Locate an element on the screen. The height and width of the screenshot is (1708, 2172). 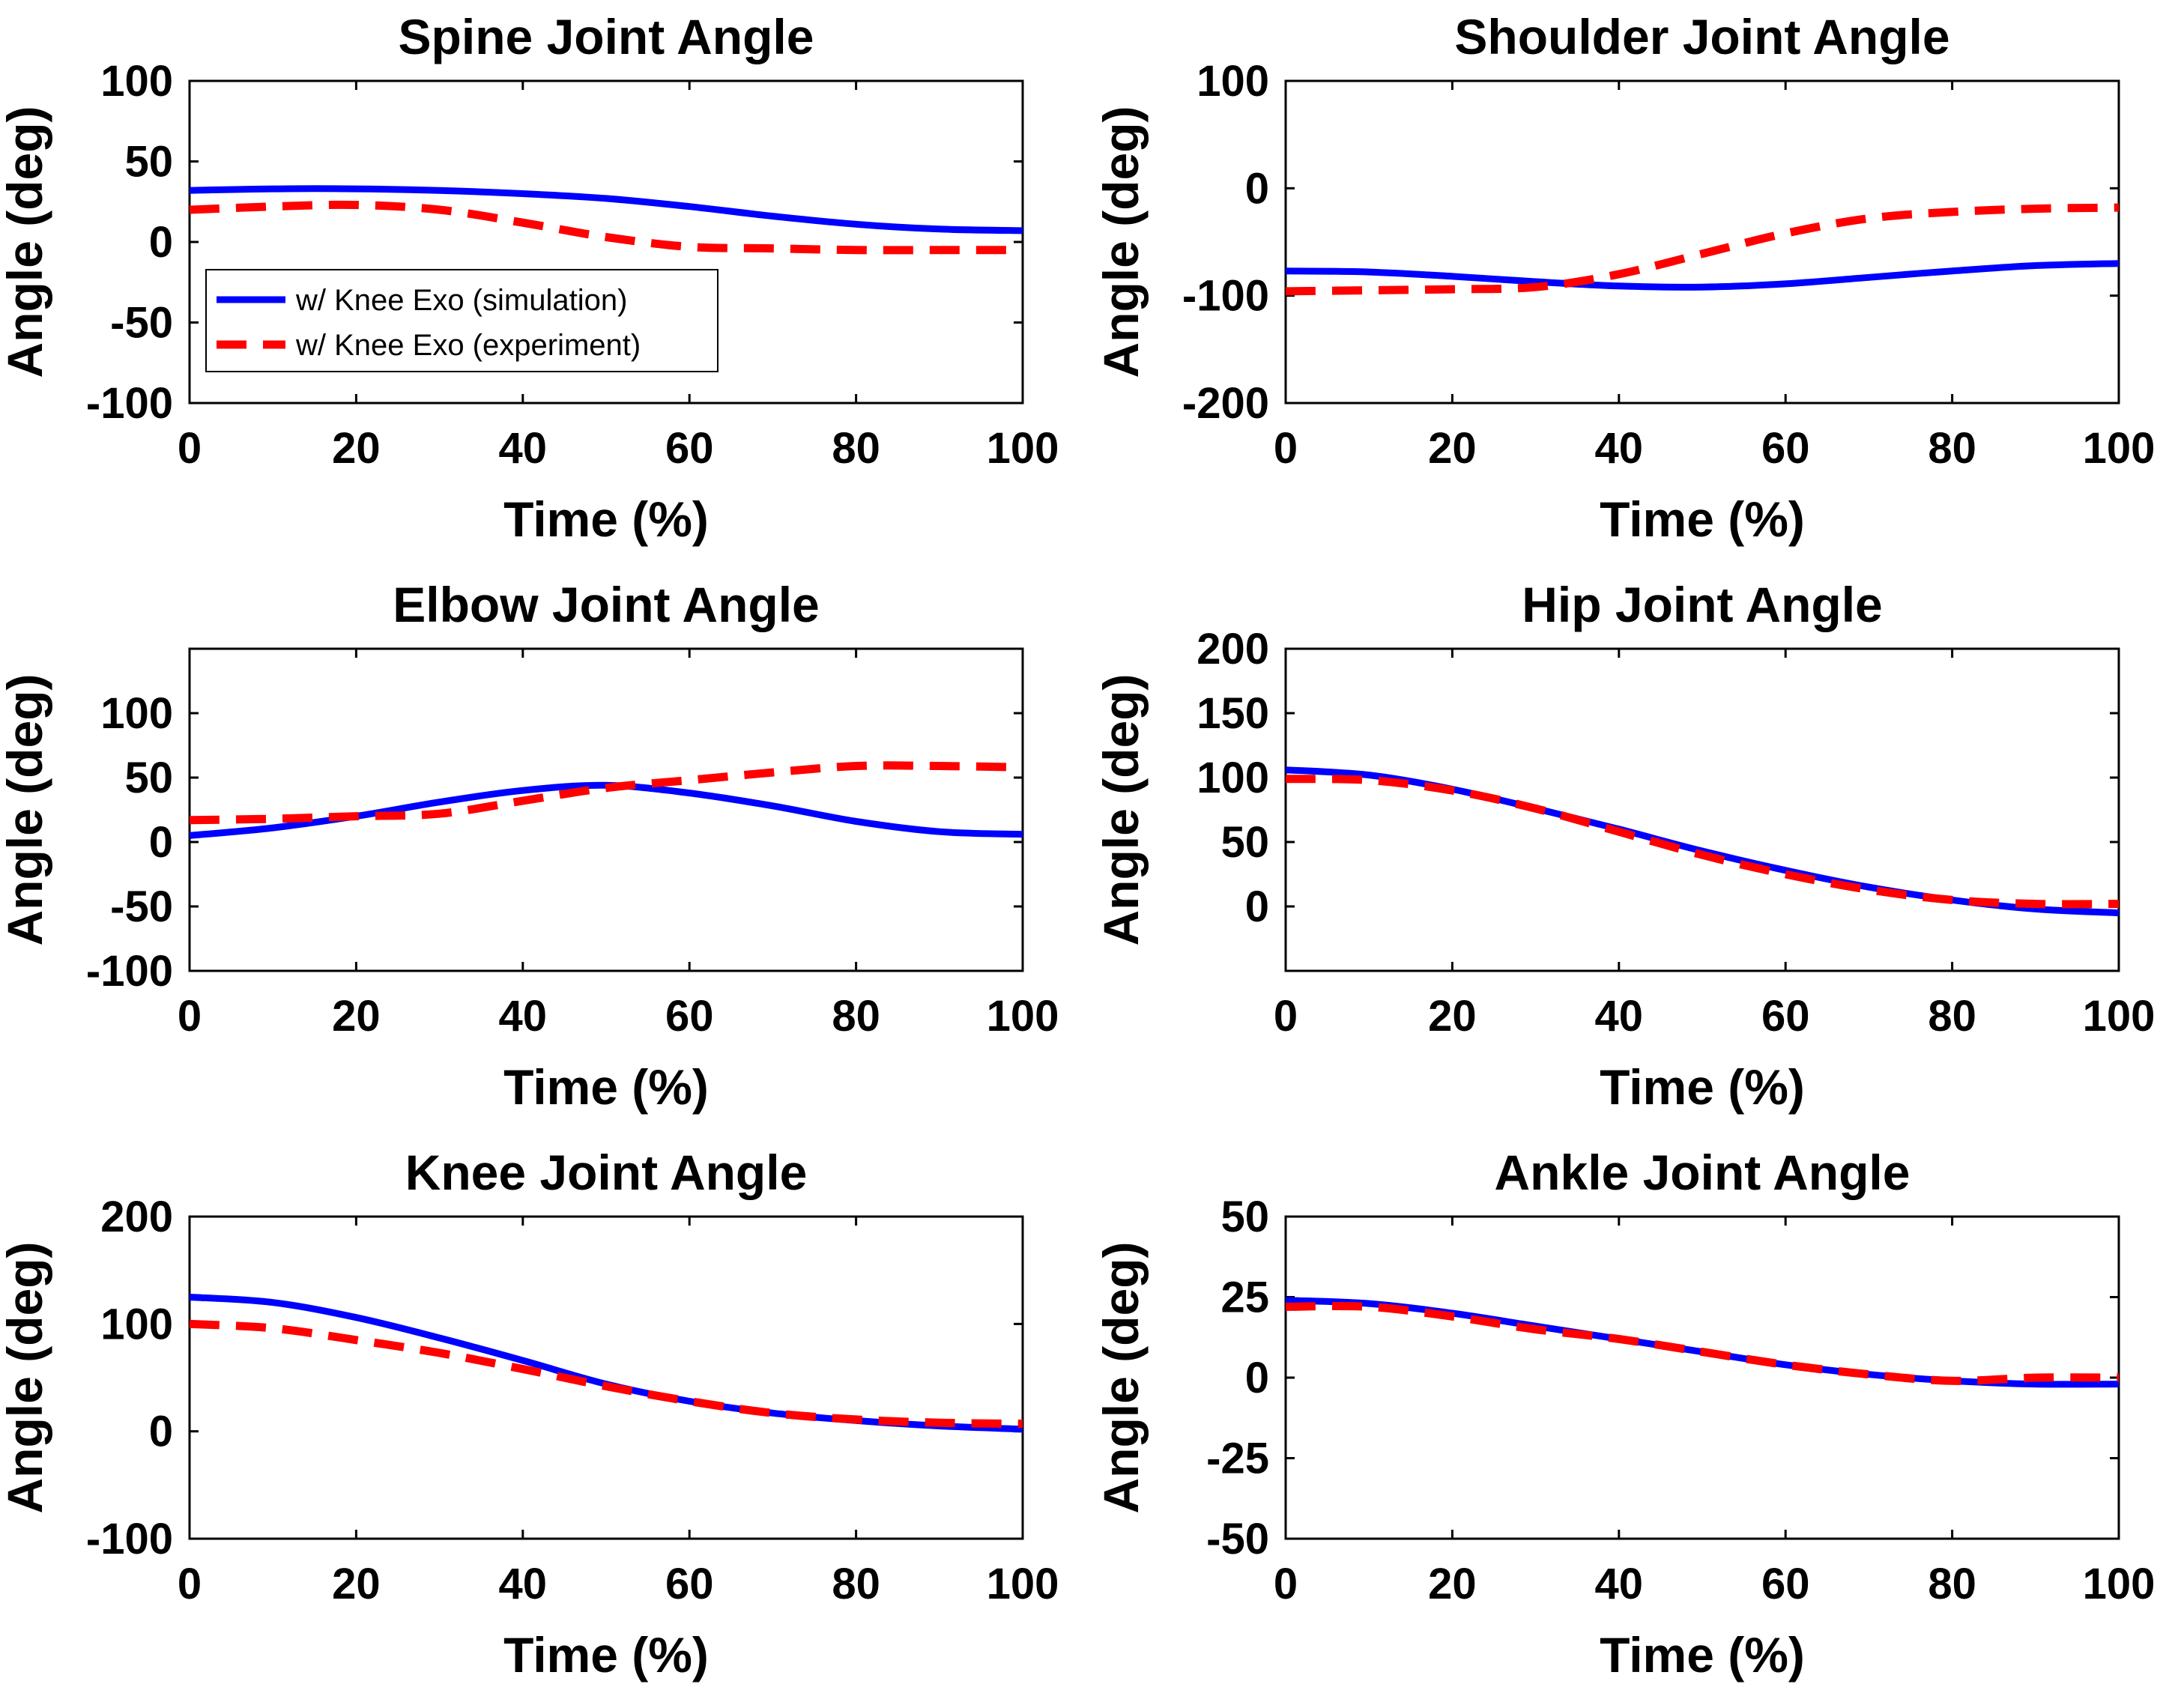
chart-title: Spine Joint Angle is located at coordinates (606, 36).